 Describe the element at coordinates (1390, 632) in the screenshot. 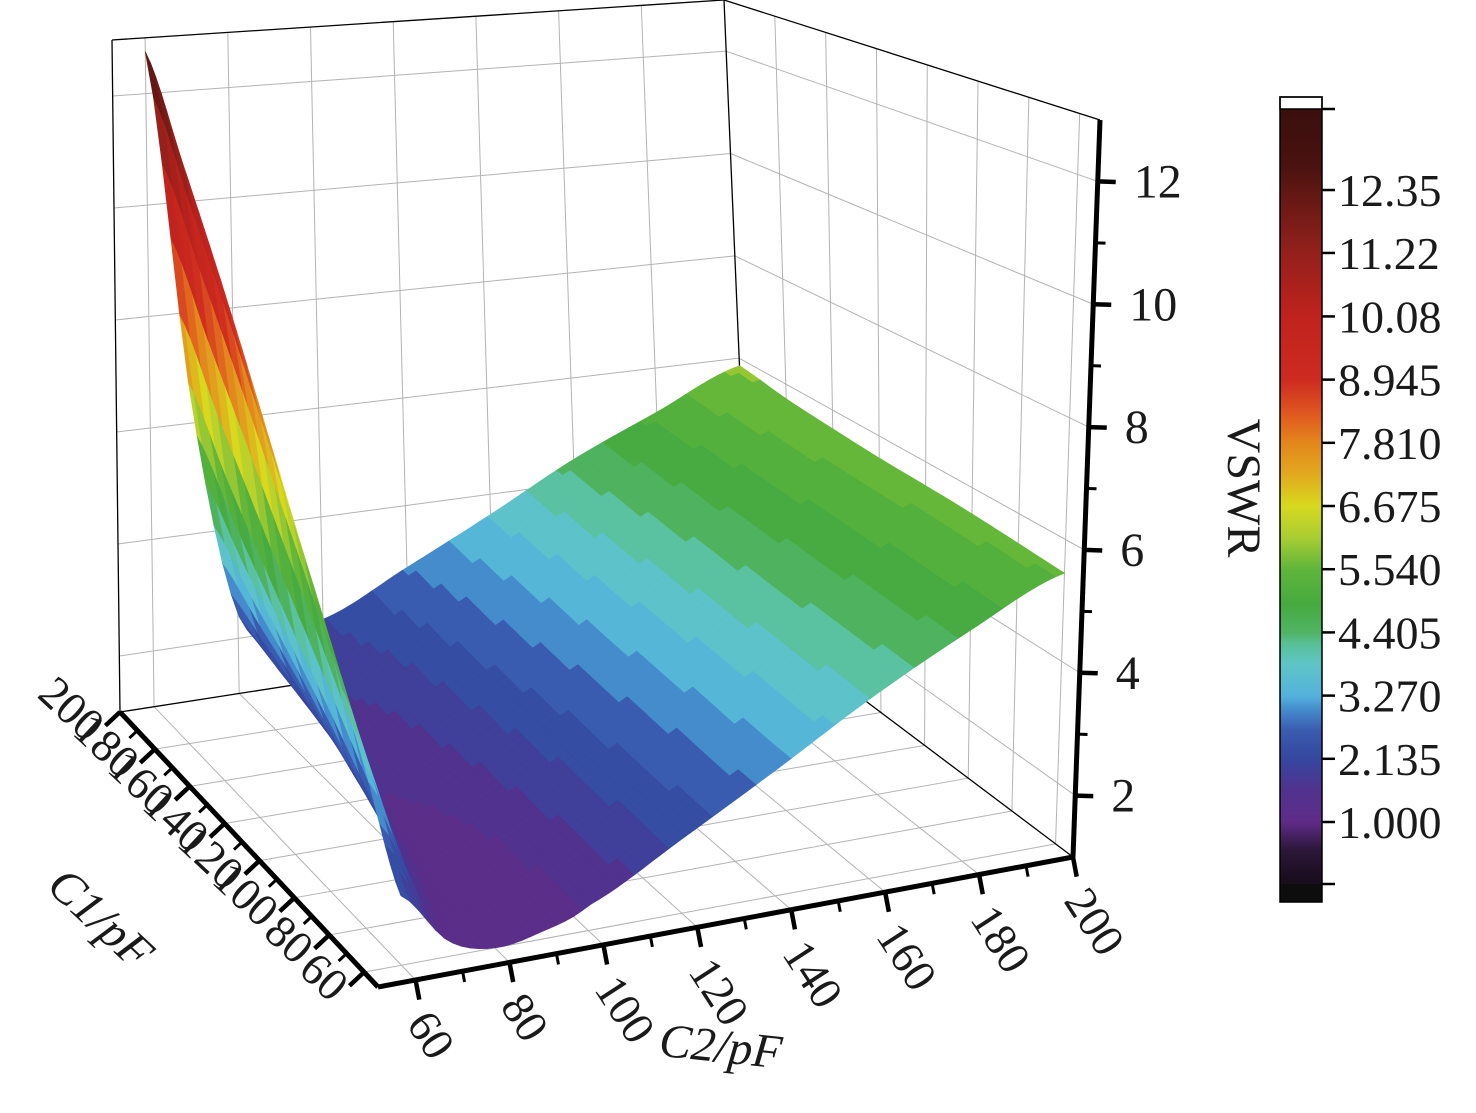

I see `colorbar-label: 4.405` at that location.